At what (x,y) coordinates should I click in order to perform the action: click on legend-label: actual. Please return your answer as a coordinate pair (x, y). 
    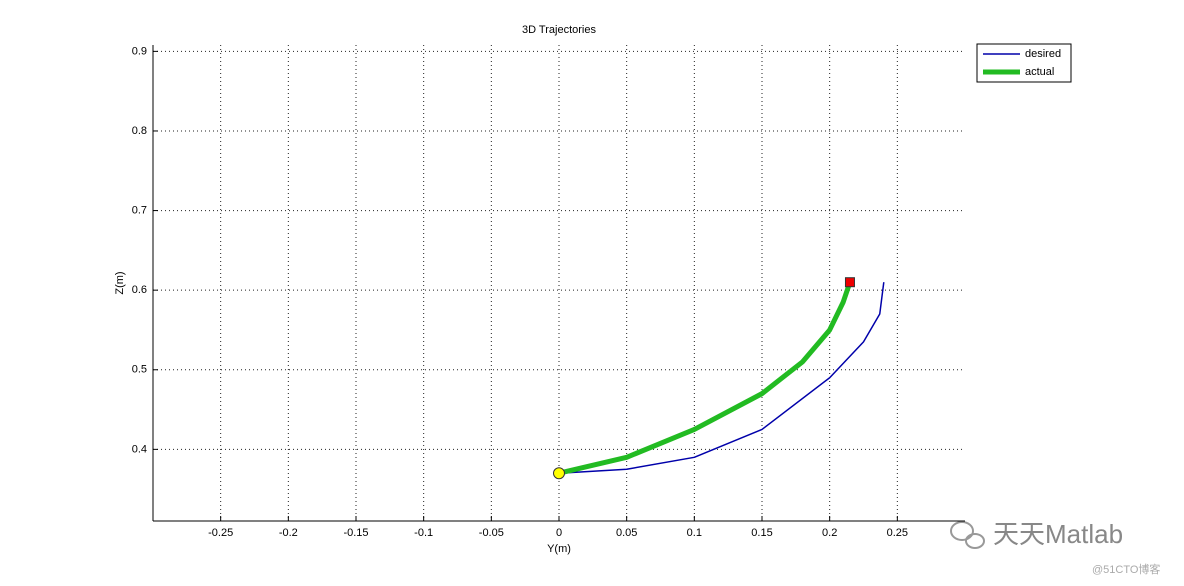
    Looking at the image, I should click on (1039, 72).